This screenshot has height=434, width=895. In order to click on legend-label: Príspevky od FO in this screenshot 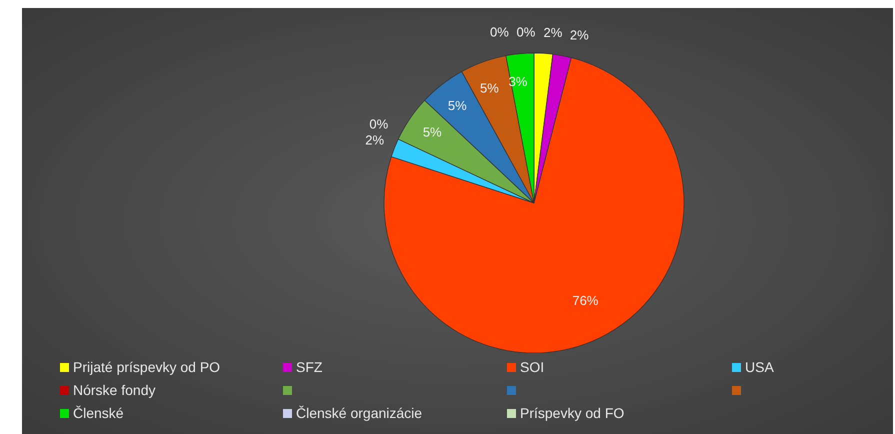, I will do `click(572, 413)`.